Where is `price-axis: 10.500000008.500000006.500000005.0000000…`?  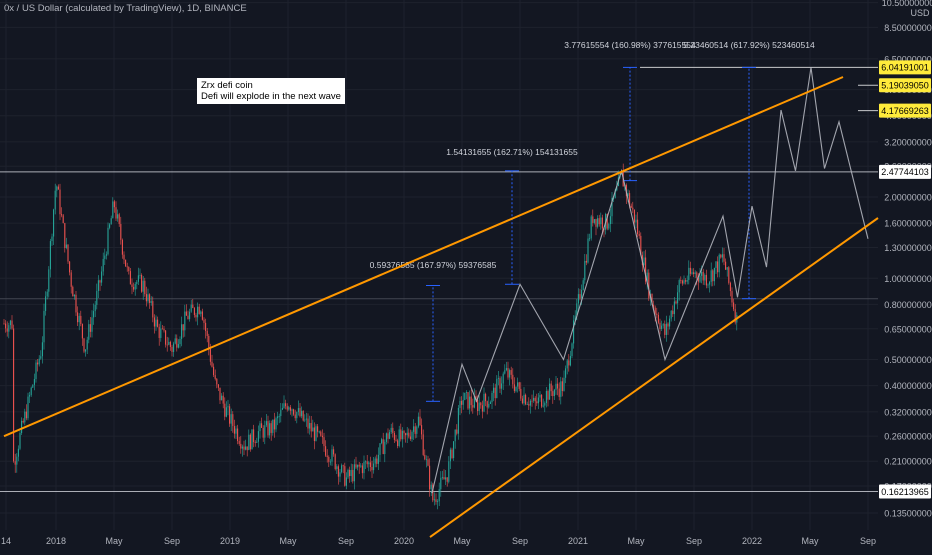
price-axis: 10.500000008.500000006.500000005.0000000… is located at coordinates (905, 259).